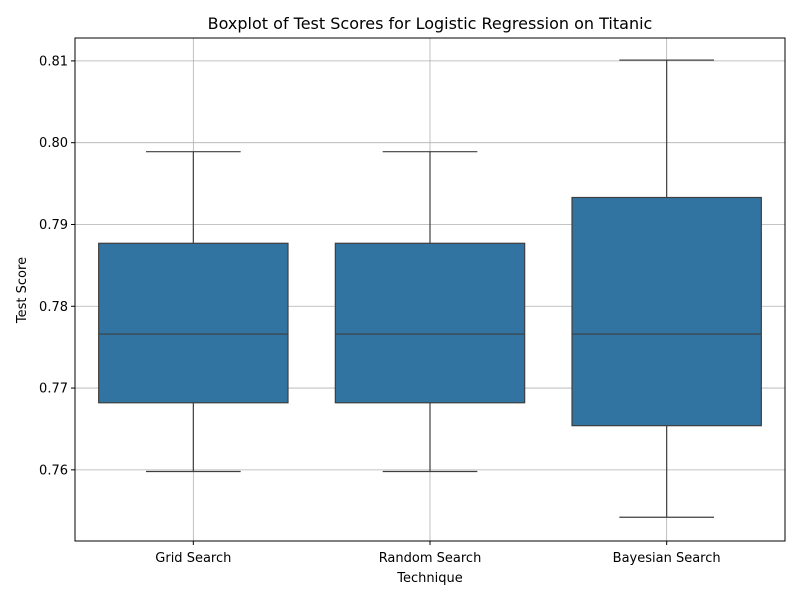 The width and height of the screenshot is (800, 600). I want to click on y-tick-label: 0.80, so click(53, 143).